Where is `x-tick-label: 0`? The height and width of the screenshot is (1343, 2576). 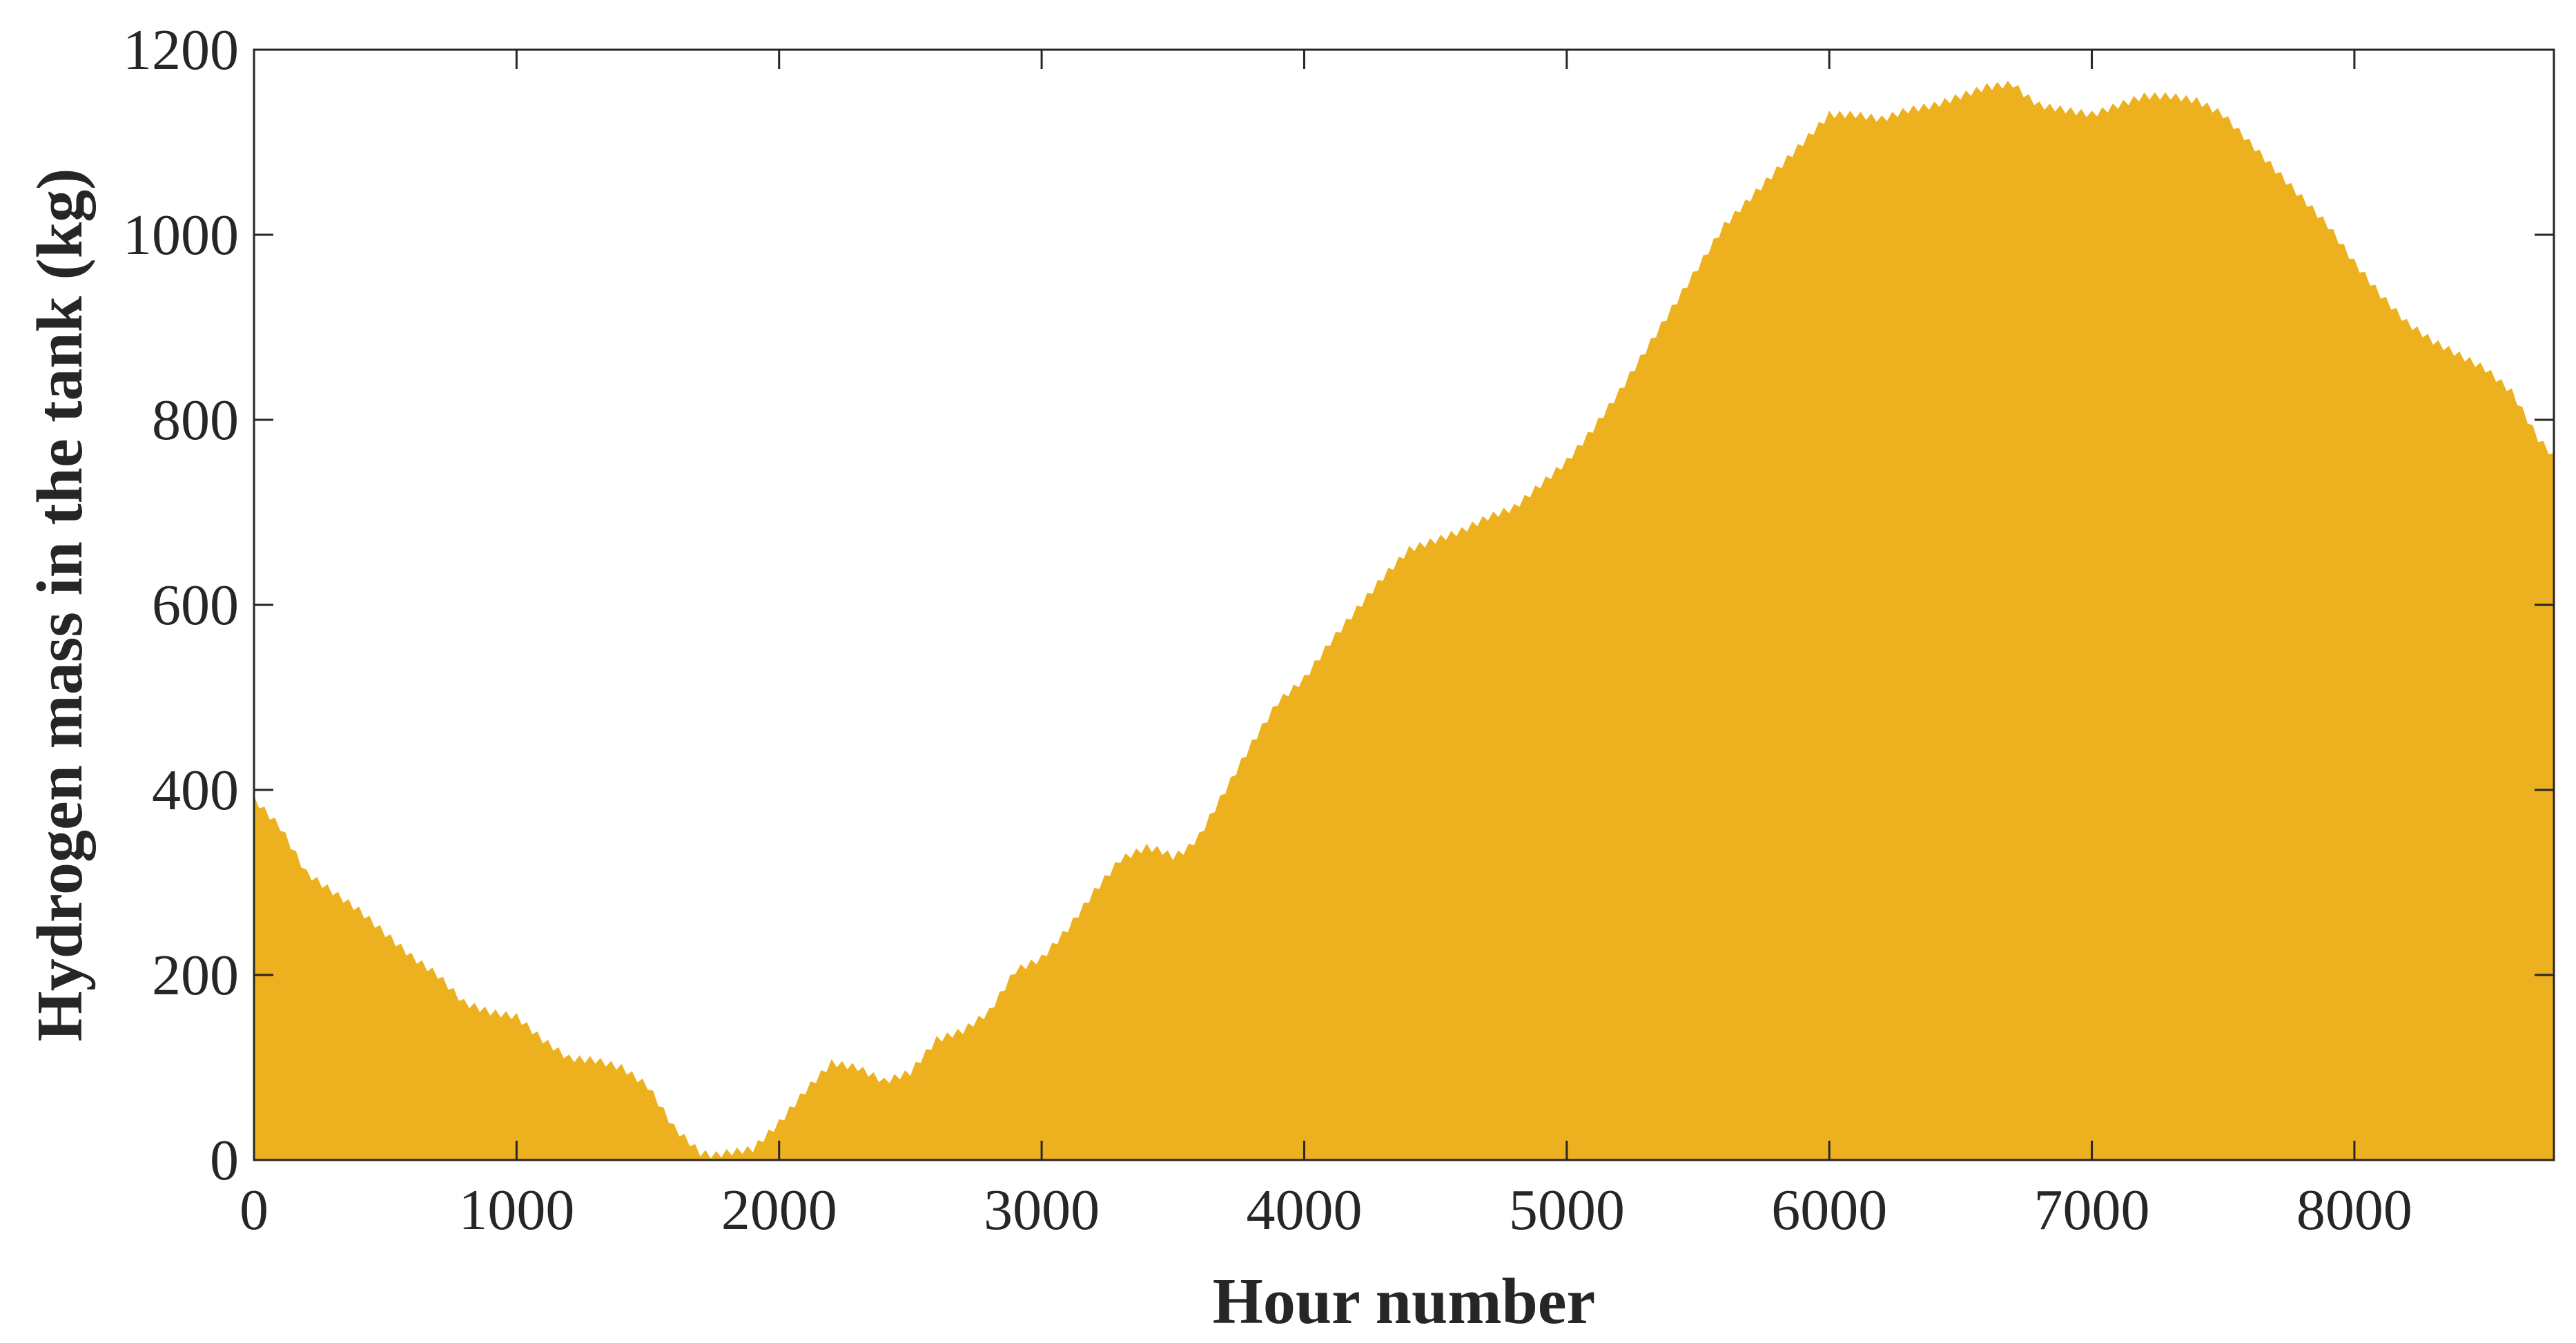 x-tick-label: 0 is located at coordinates (254, 1210).